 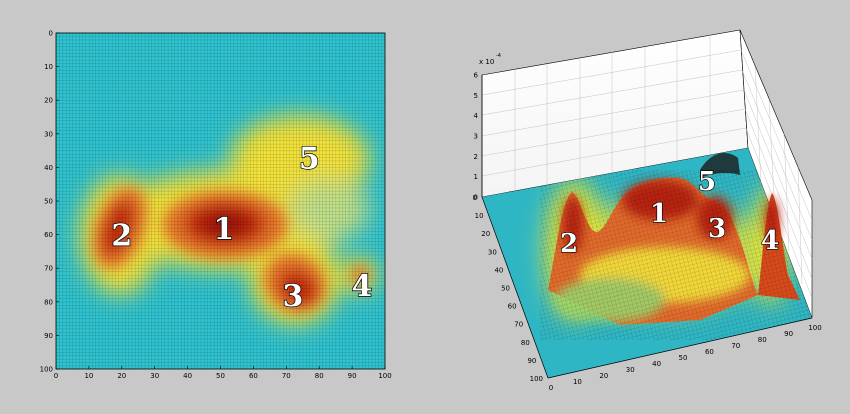 What do you see at coordinates (48, 134) in the screenshot?
I see `heatmap-y-tick-label: 30` at bounding box center [48, 134].